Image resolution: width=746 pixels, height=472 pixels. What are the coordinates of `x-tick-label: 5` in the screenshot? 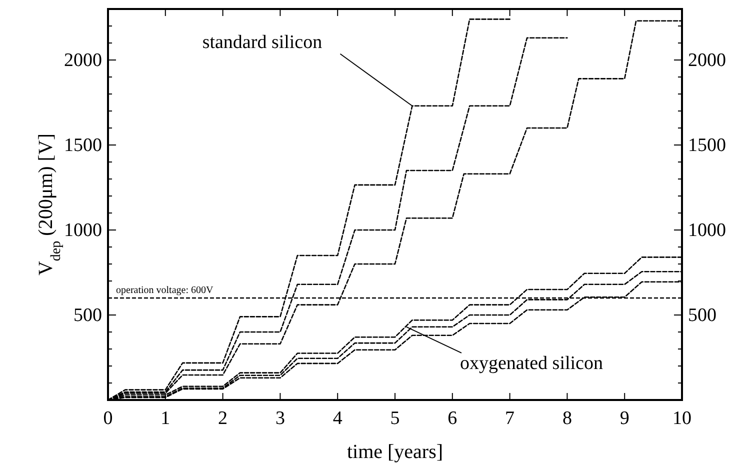 It's located at (395, 418).